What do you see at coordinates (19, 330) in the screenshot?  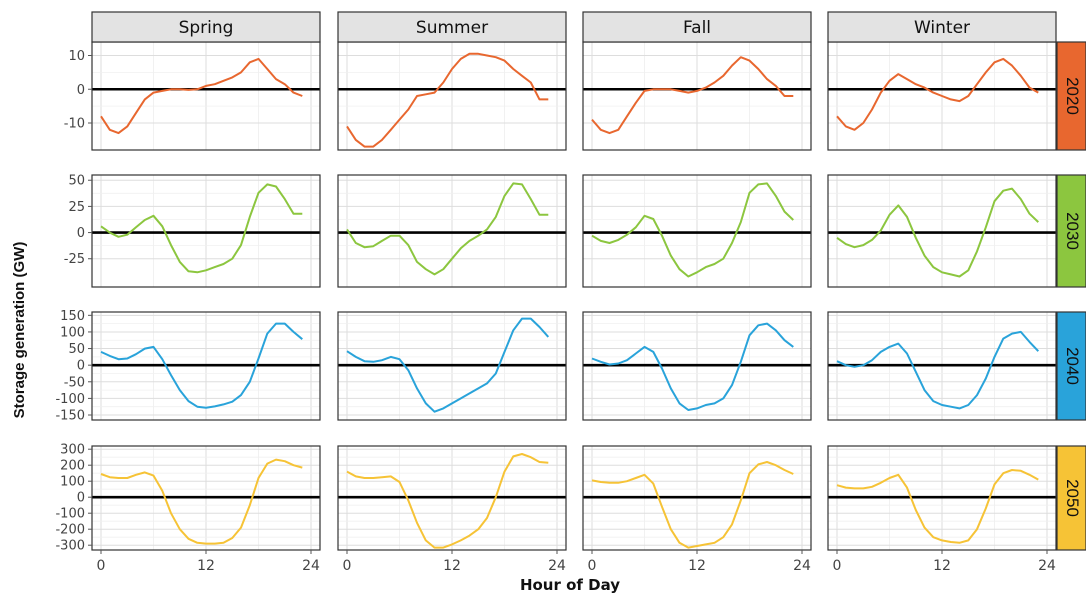 I see `y-axis-title: Storage generation (GW)` at bounding box center [19, 330].